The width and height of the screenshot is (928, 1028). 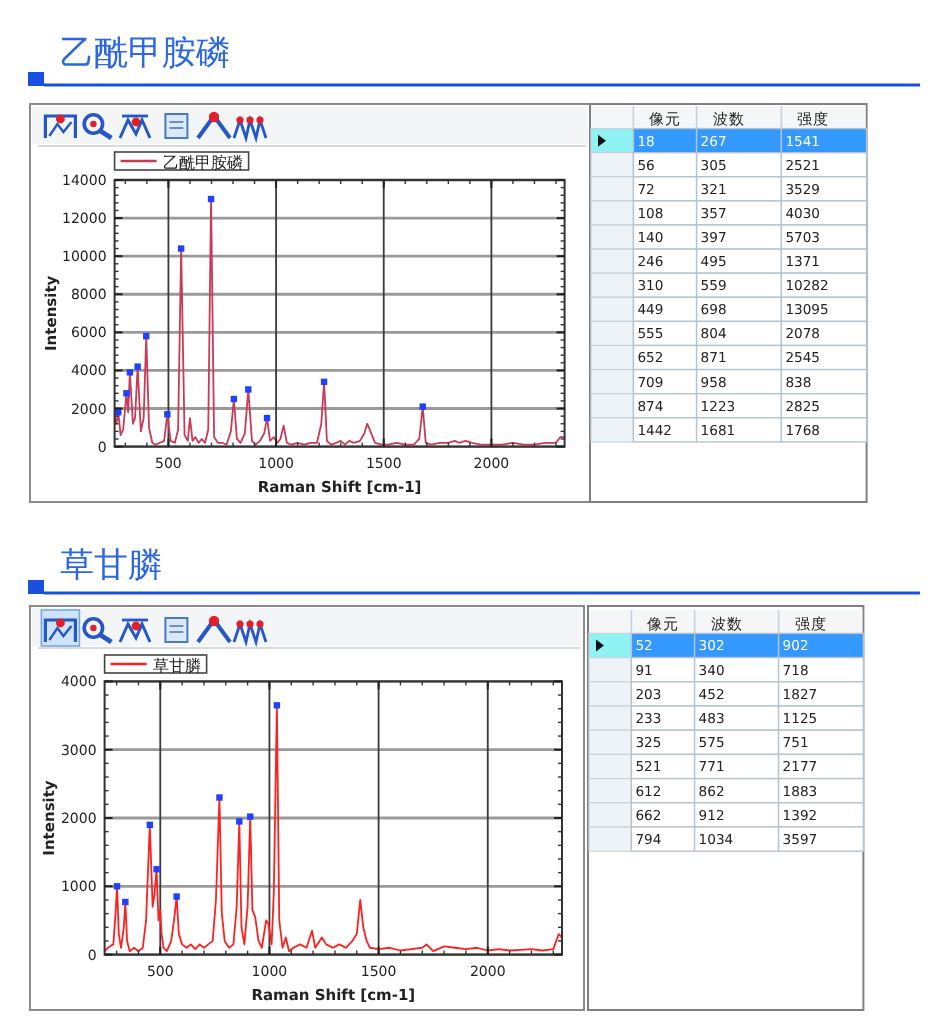 I want to click on legend-label: 草甘膦, so click(x=176, y=665).